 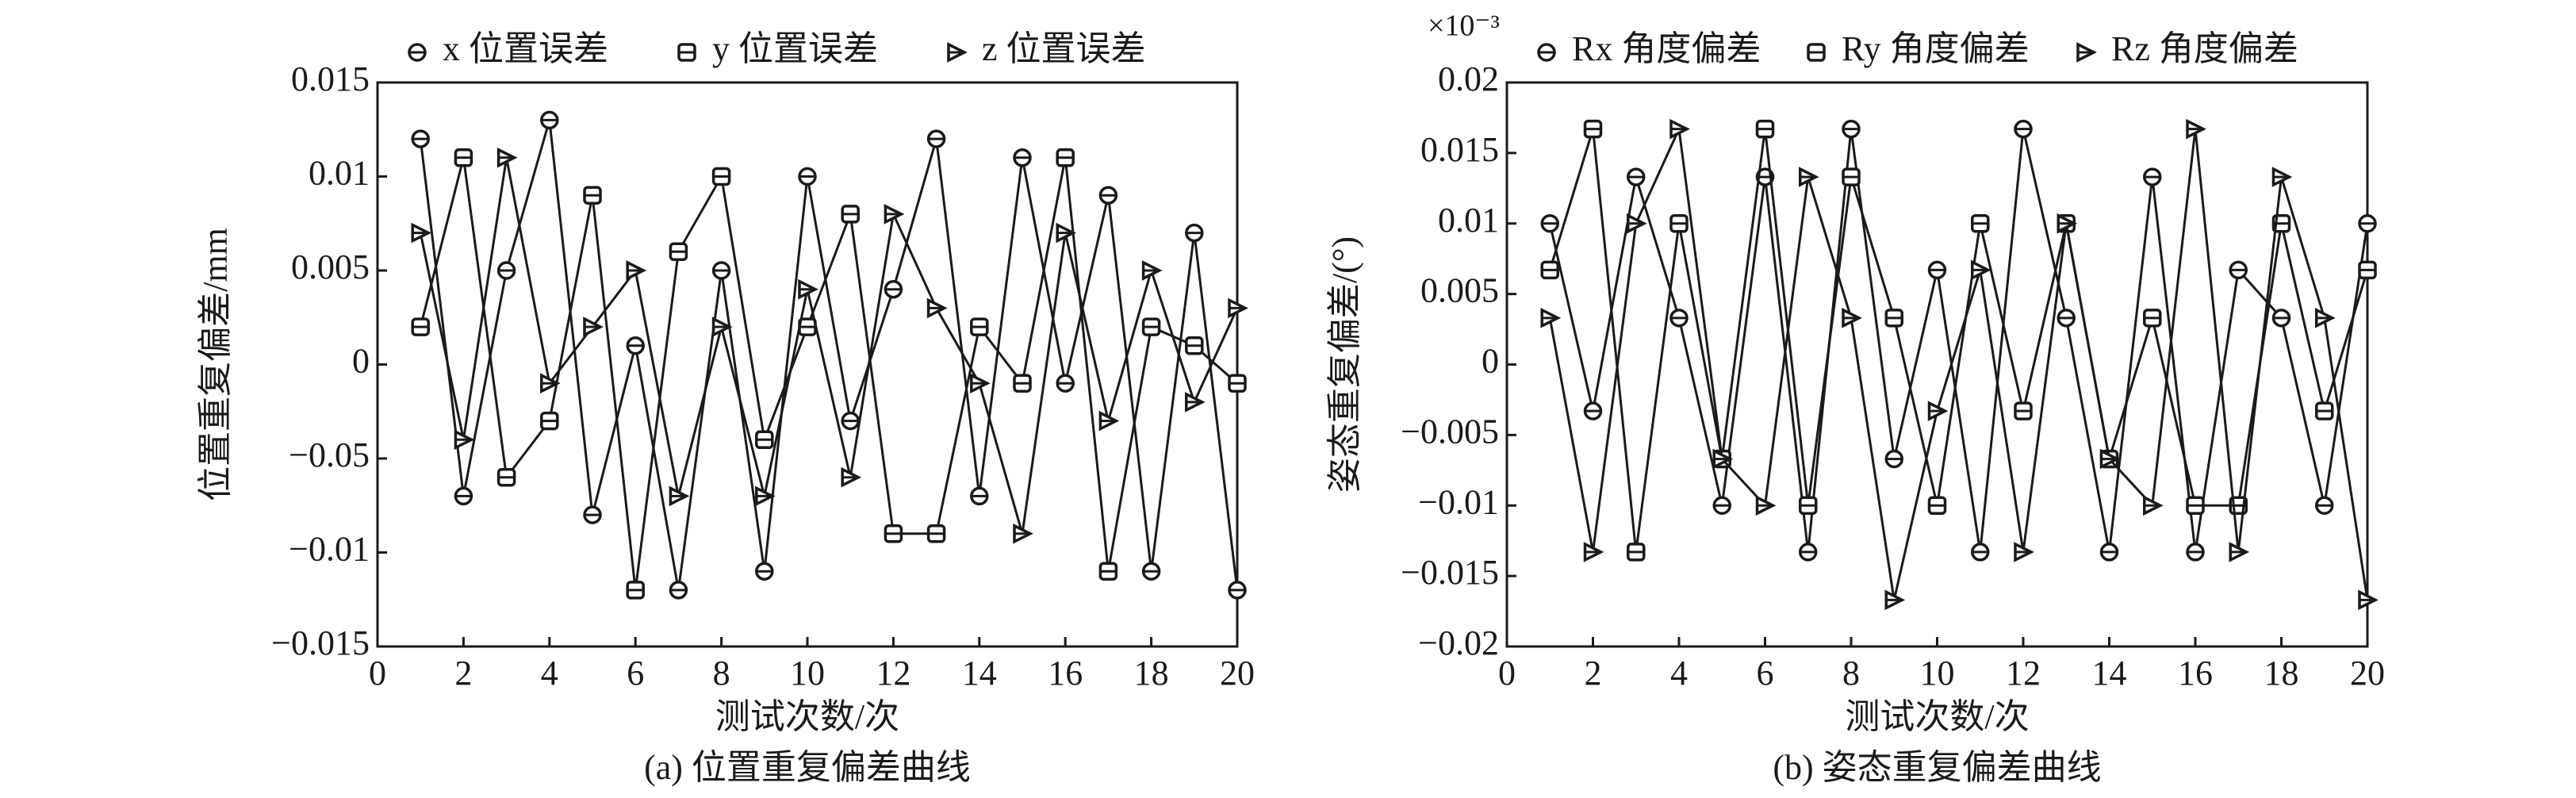 I want to click on axis-multiplier: ×10⁻³, so click(x=1464, y=26).